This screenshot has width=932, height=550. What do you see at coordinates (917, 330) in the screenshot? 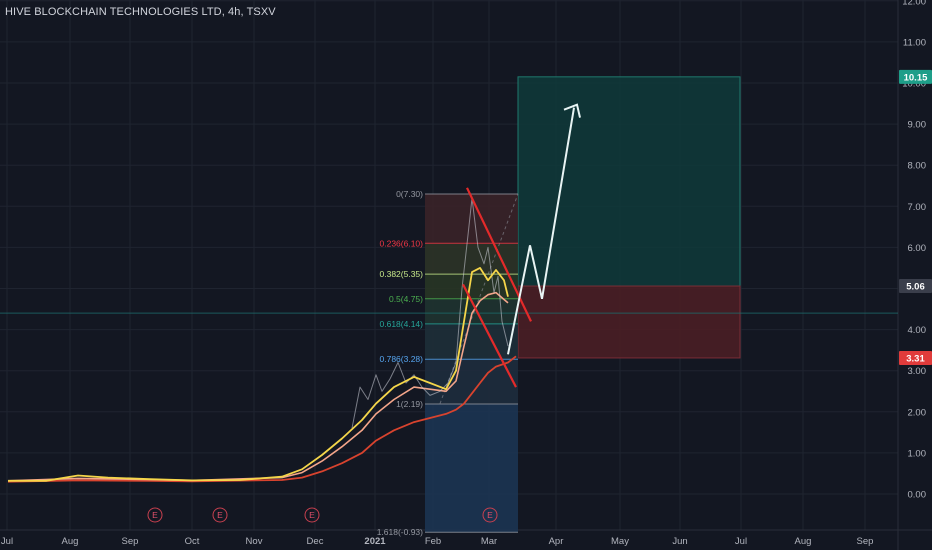
I see `y-tick-label: 4.00` at bounding box center [917, 330].